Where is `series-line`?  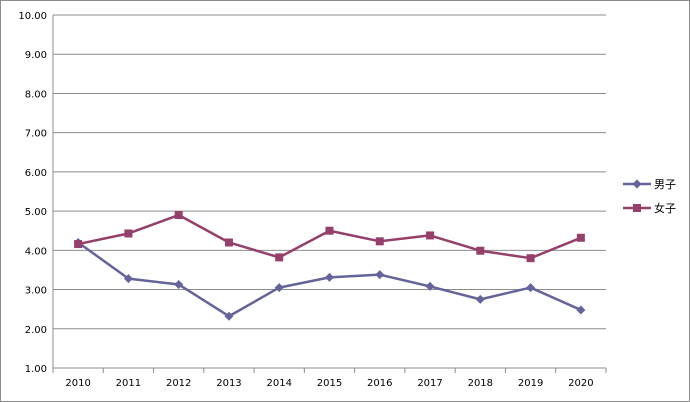 series-line is located at coordinates (329, 236).